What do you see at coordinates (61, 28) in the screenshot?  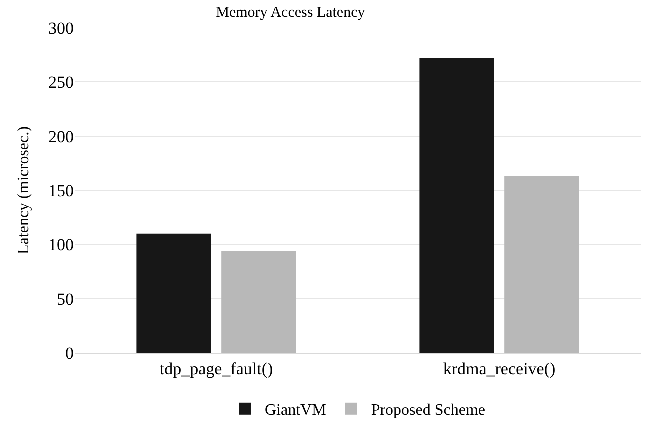 I see `y-tick-label: 300` at bounding box center [61, 28].